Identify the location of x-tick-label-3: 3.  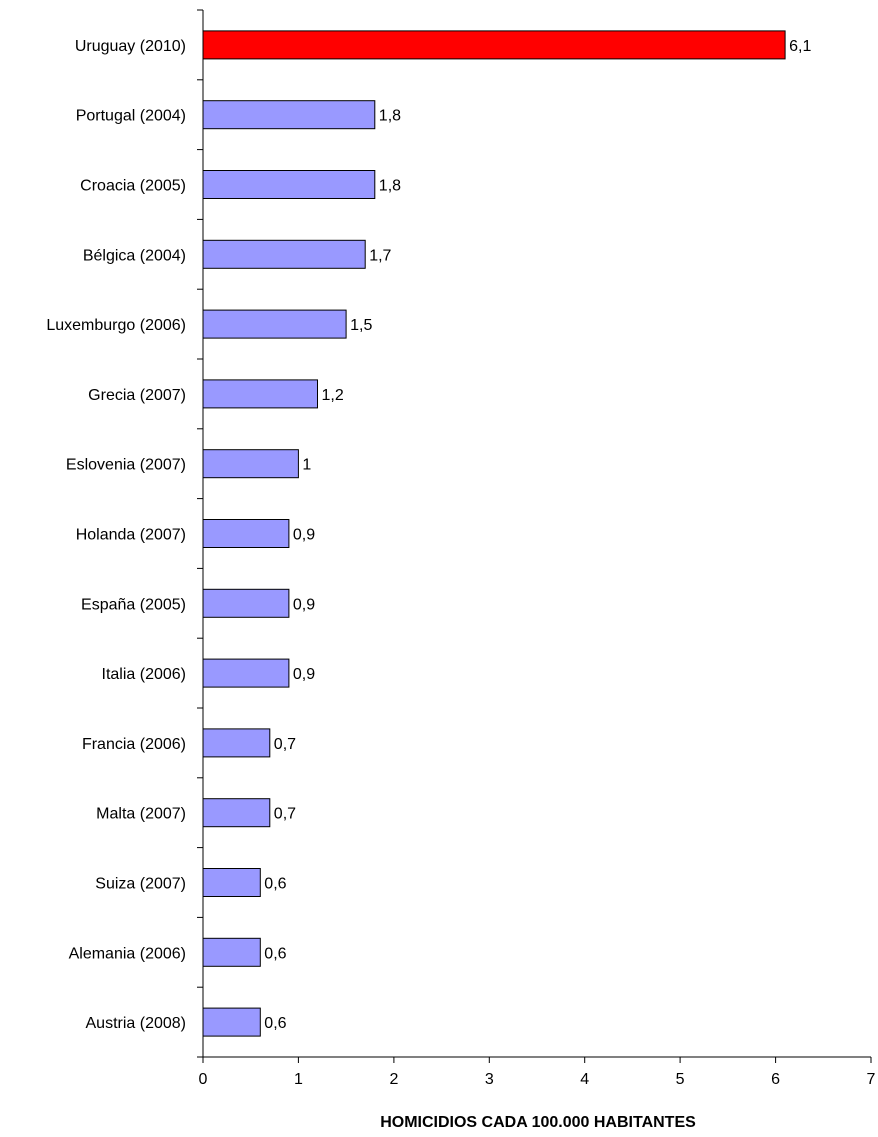
(489, 1079).